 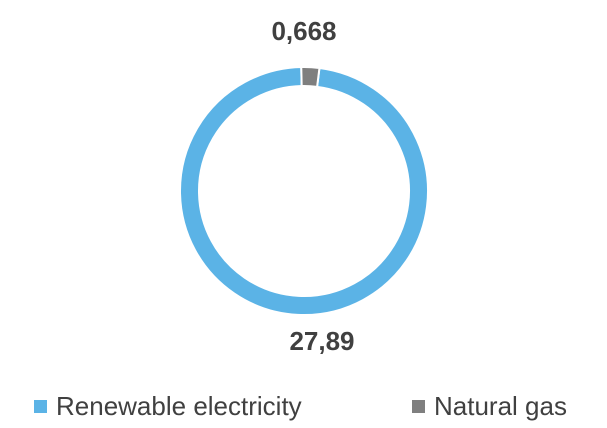 What do you see at coordinates (500, 406) in the screenshot?
I see `legend-label-natural-gas: Natural gas` at bounding box center [500, 406].